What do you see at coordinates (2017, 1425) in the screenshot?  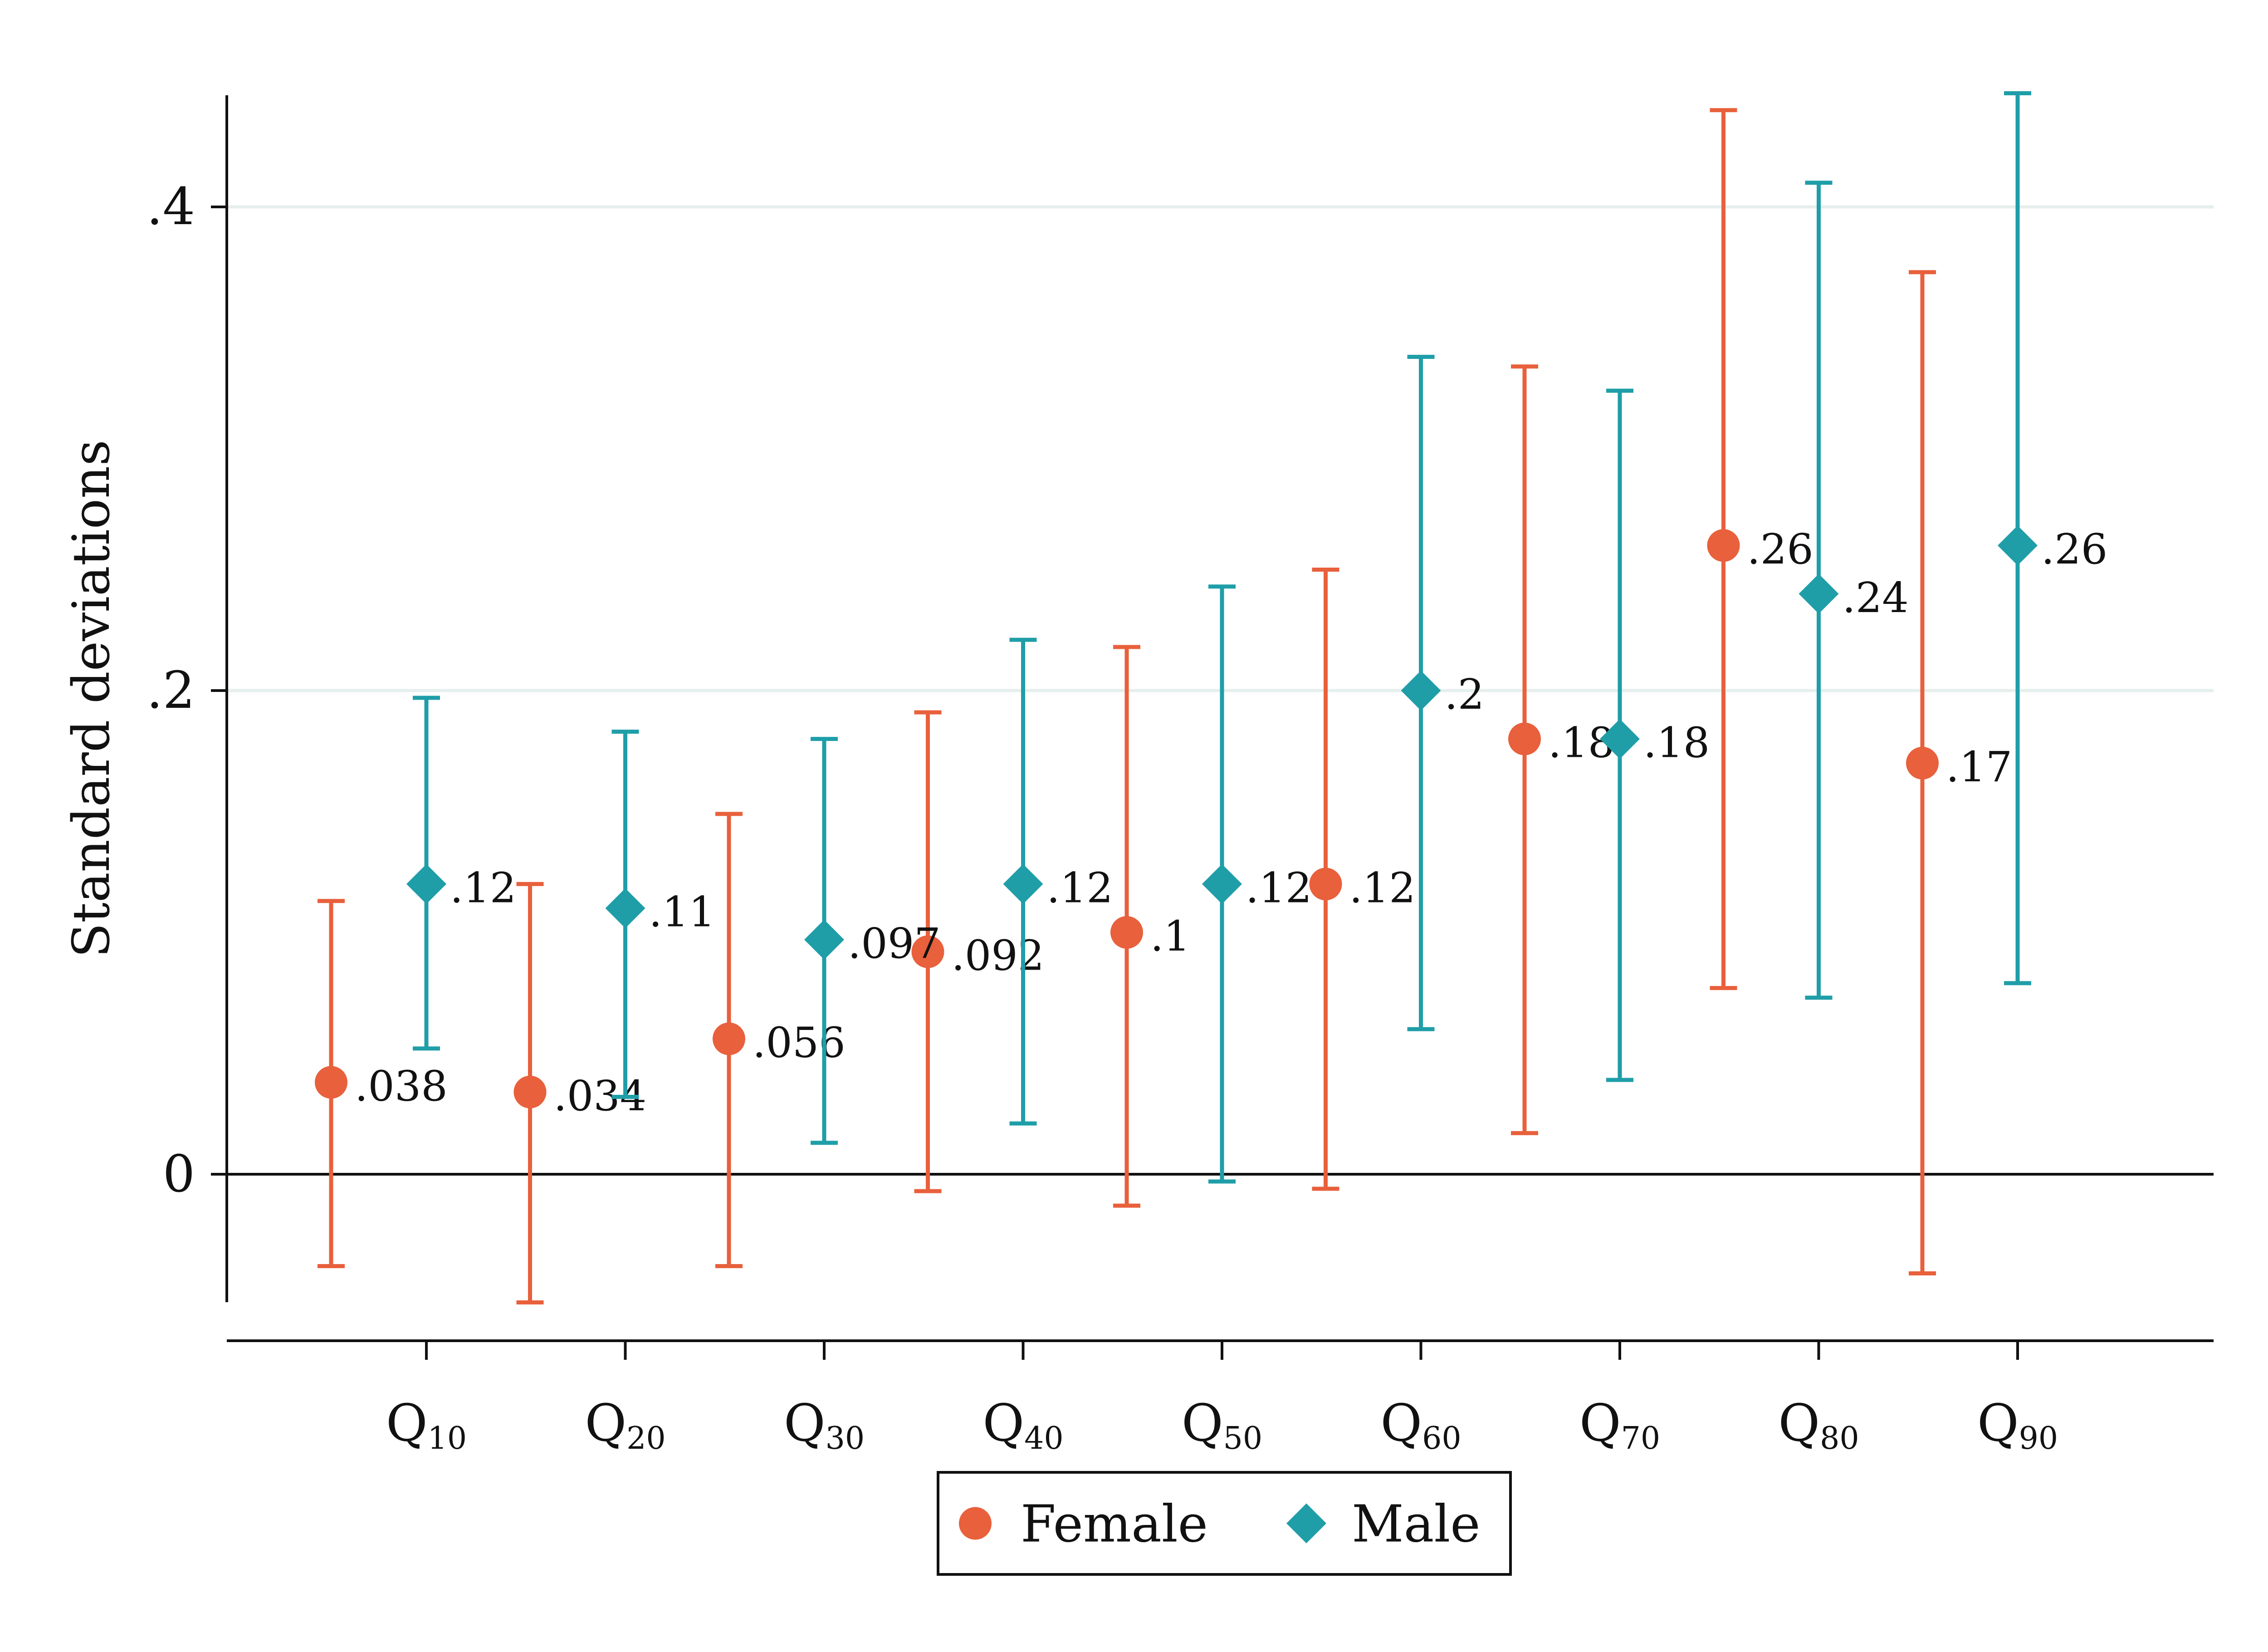 I see `x-tick-label-8: Q90` at bounding box center [2017, 1425].